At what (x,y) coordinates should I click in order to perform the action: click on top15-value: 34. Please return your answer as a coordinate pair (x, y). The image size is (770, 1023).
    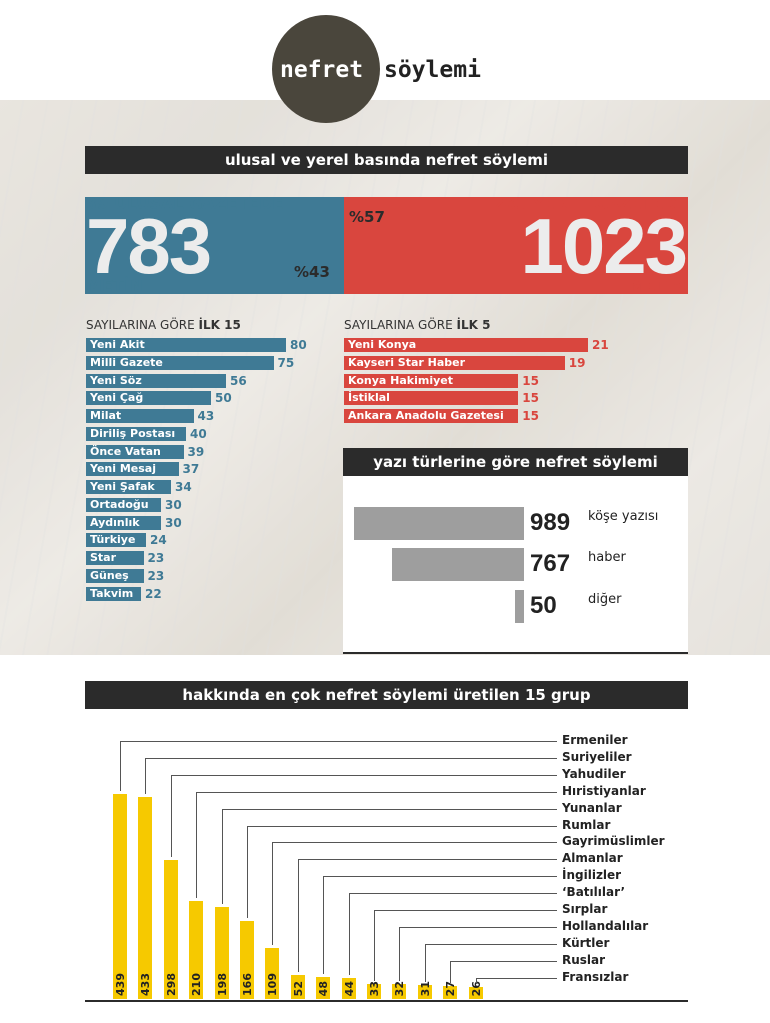
    Looking at the image, I should click on (183, 487).